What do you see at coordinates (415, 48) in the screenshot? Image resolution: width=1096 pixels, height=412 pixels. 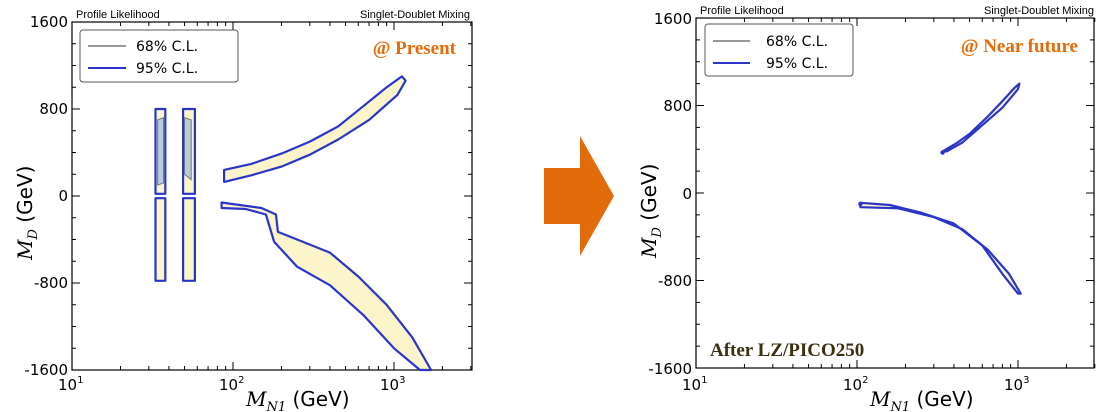 I see `scenario-label: @ Present` at bounding box center [415, 48].